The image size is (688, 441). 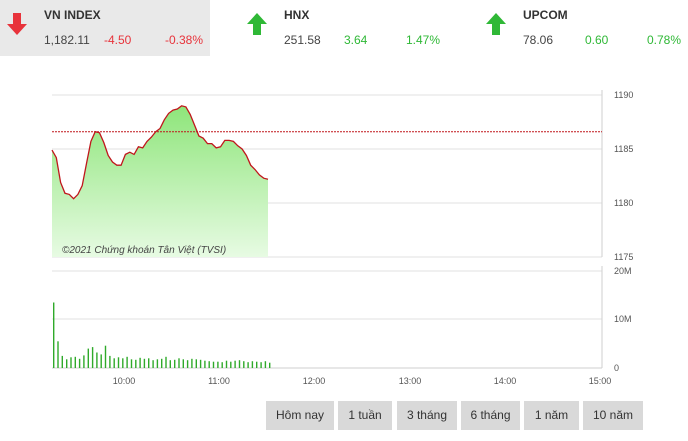 I want to click on price-axis-tick: 1180, so click(x=623, y=203).